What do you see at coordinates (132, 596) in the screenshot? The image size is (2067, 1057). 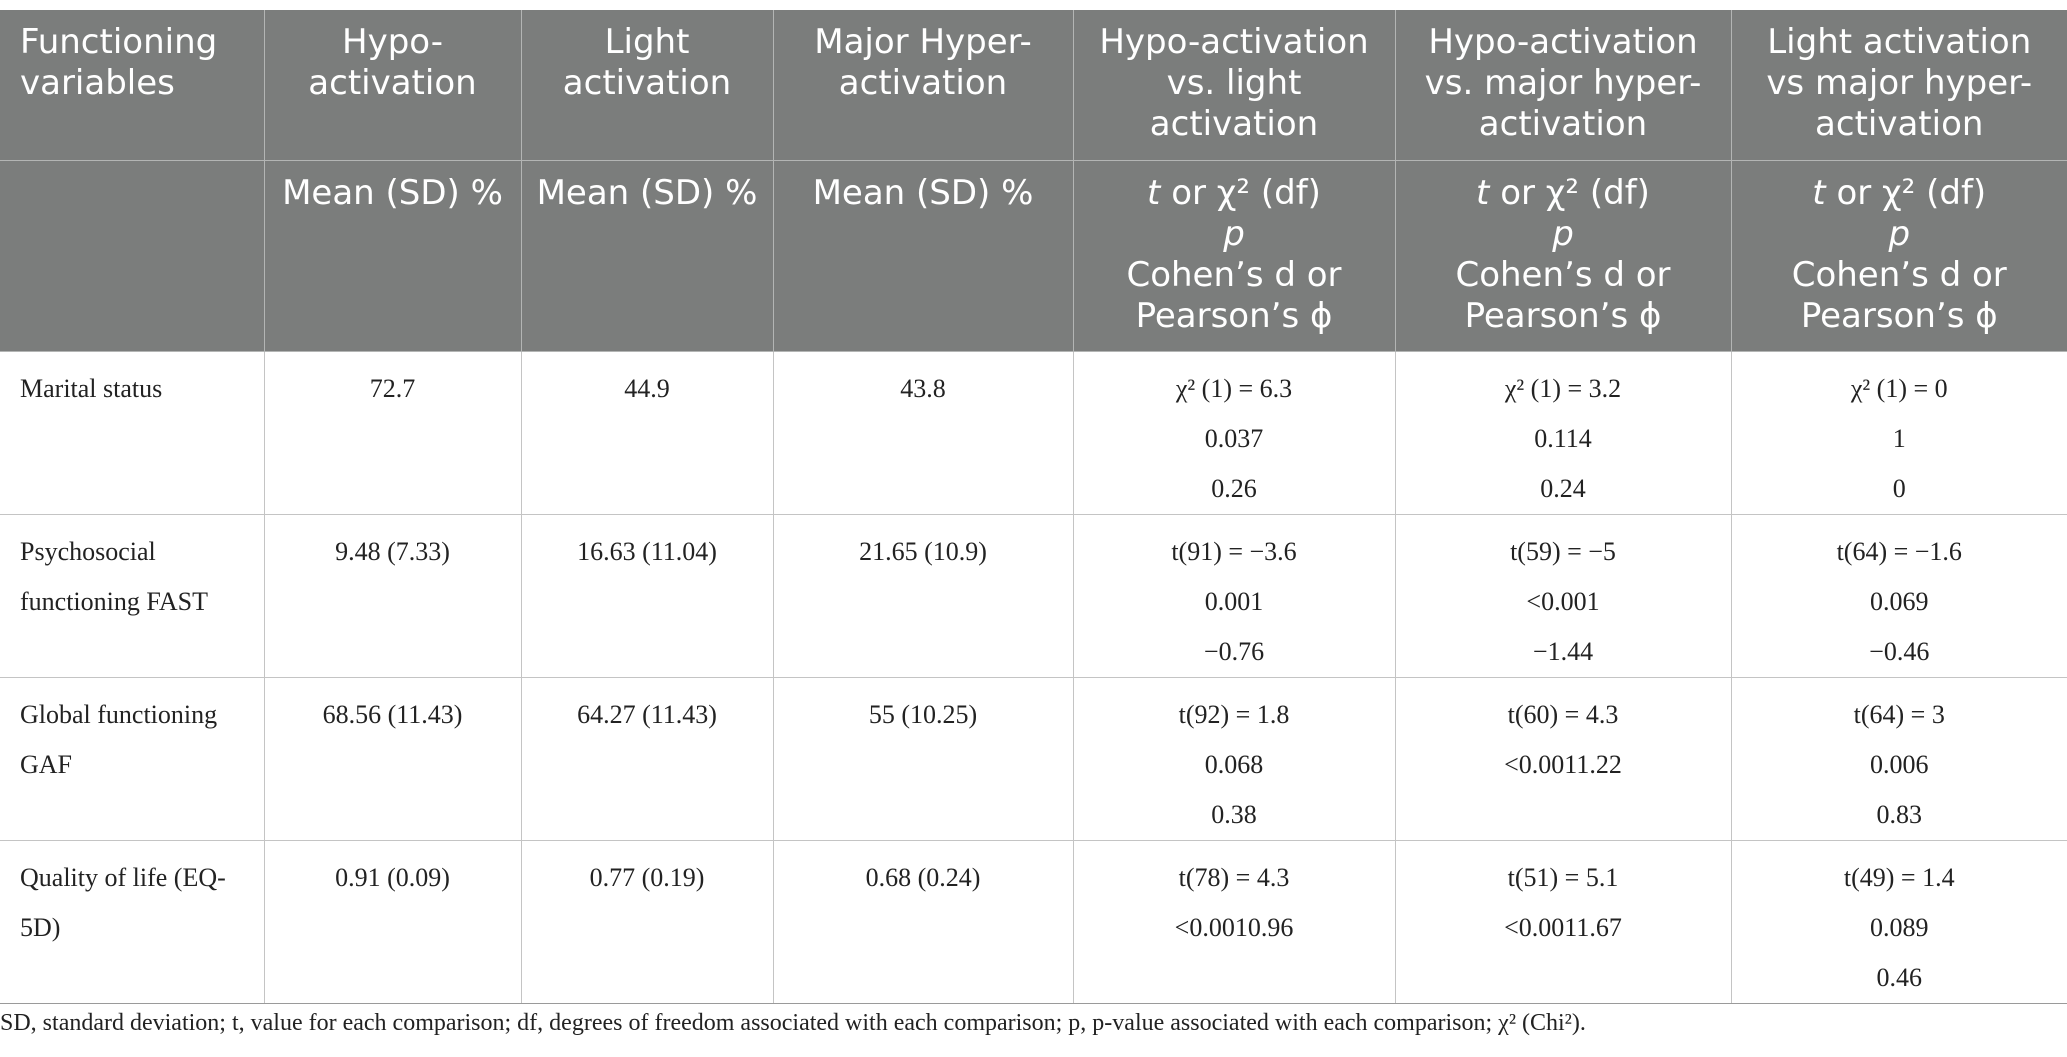 I see `row-label: Psychosocial functioning FAST` at bounding box center [132, 596].